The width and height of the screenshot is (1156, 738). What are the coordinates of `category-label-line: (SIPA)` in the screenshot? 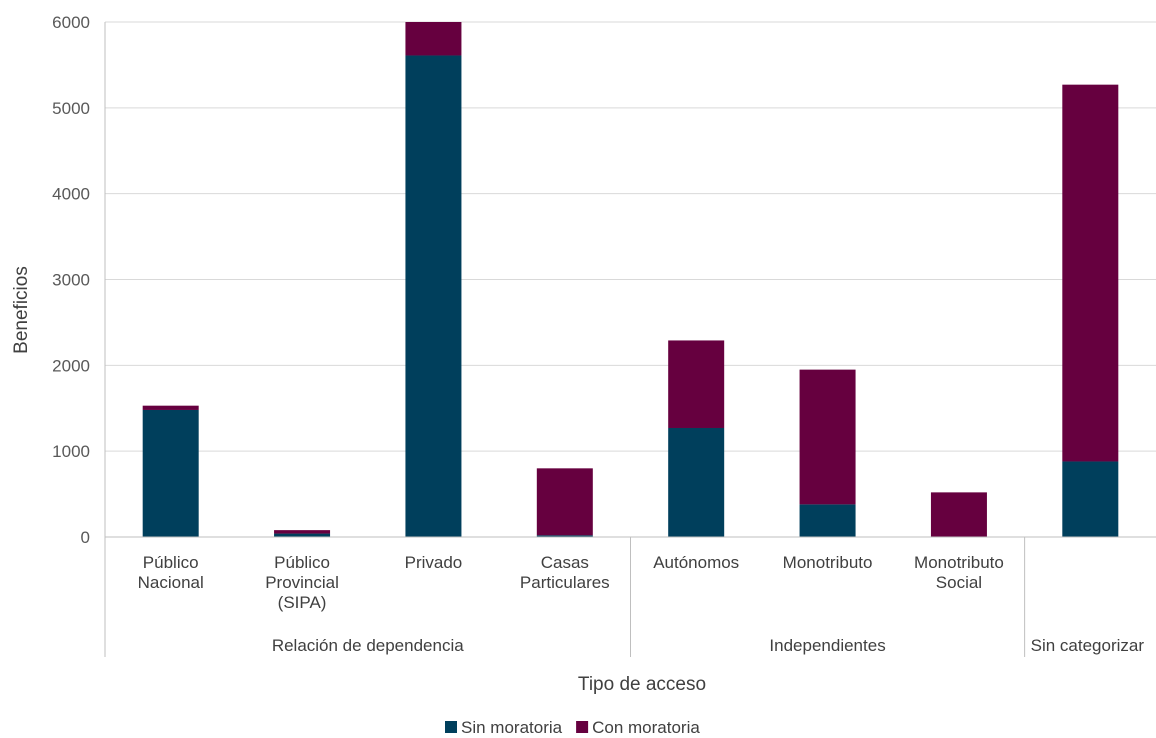 It's located at (302, 602).